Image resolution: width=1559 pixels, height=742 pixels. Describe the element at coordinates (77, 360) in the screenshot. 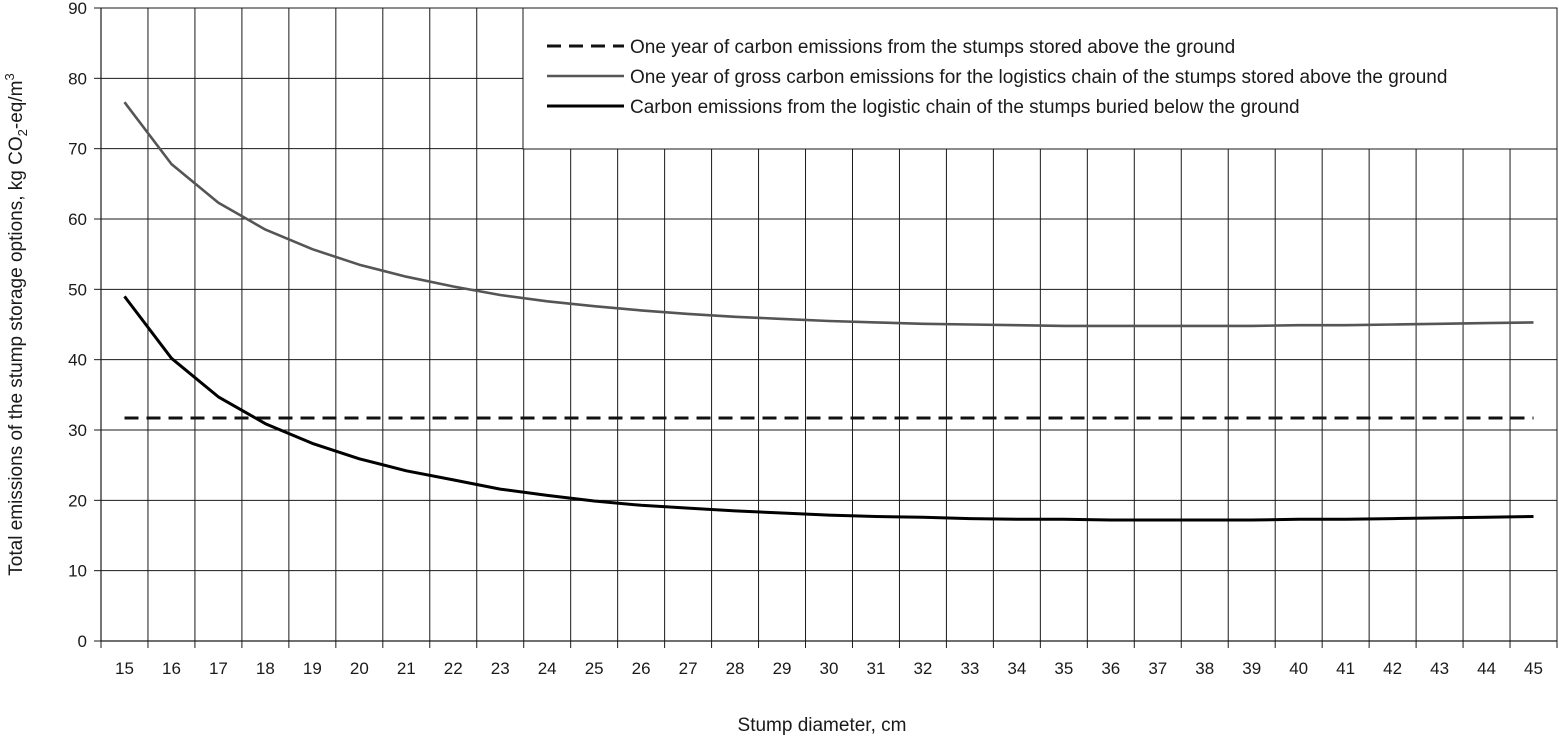

I see `y-tick-label: 40` at that location.